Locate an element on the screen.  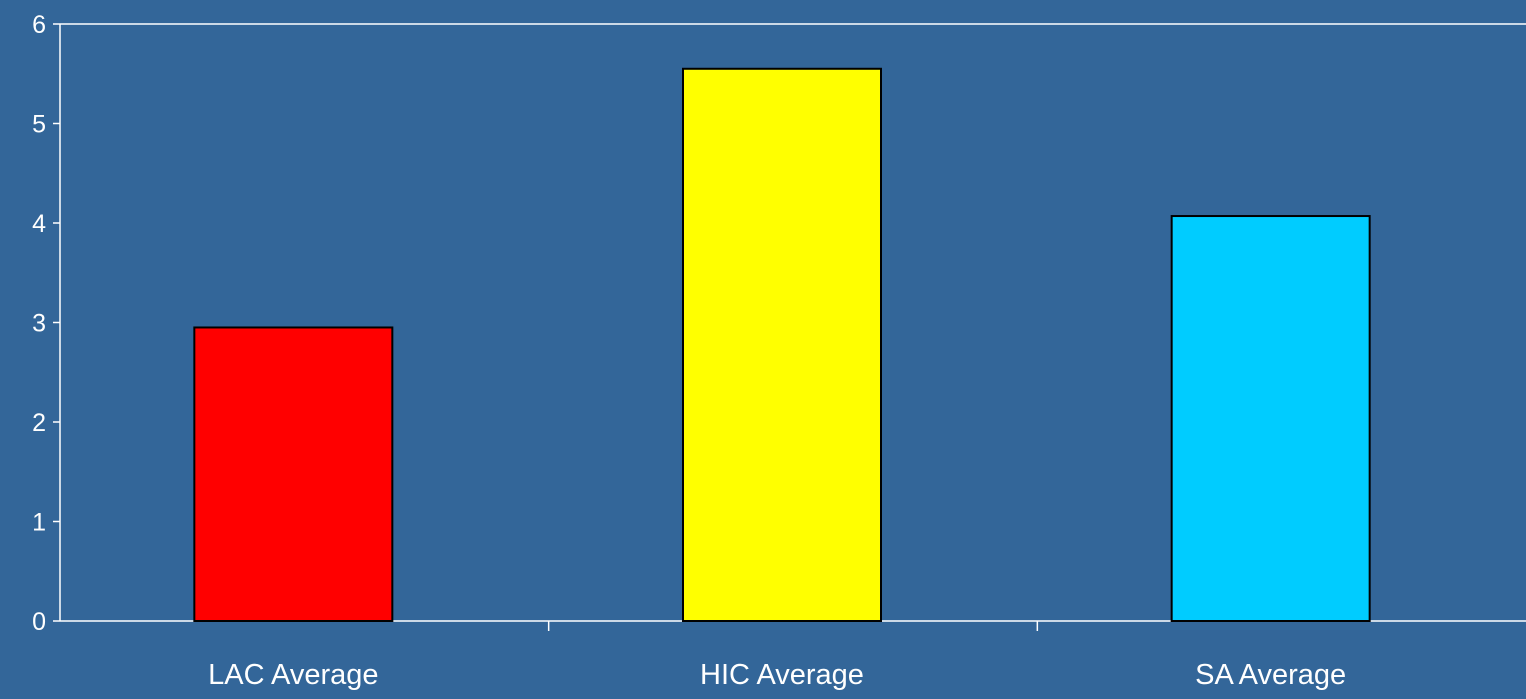
x-tick-label: LAC Average is located at coordinates (293, 675).